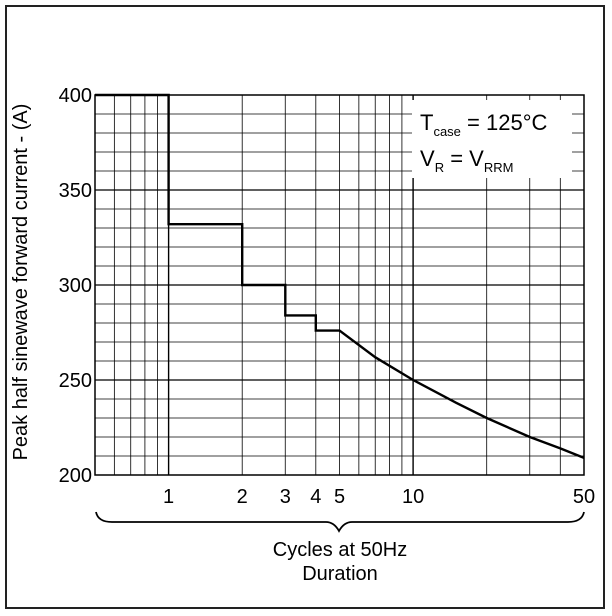 This screenshot has height=616, width=612. I want to click on y-tick-label: 400, so click(75, 96).